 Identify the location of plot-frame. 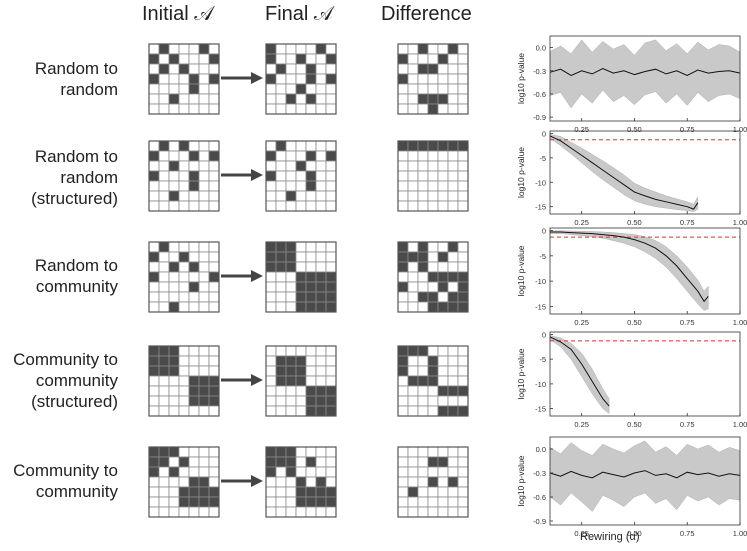
(645, 172).